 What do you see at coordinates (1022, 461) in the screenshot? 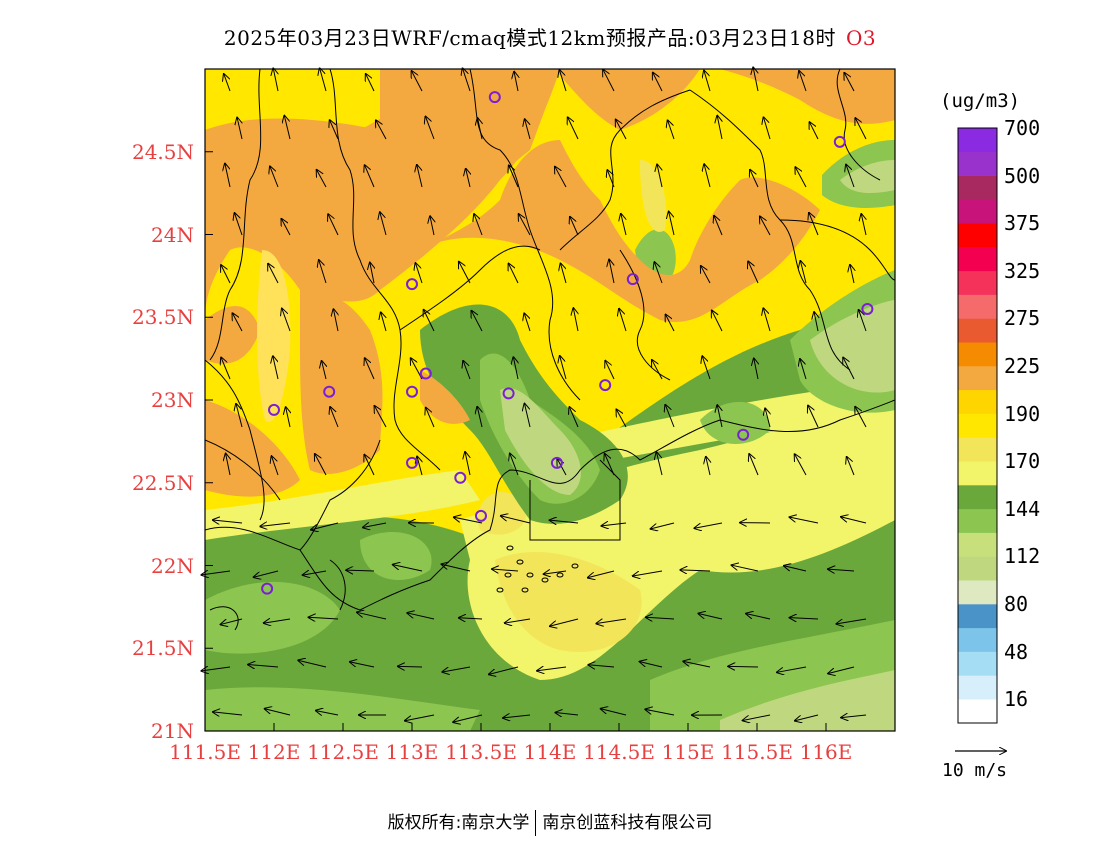
I see `colorbar-tick-label: 170` at bounding box center [1022, 461].